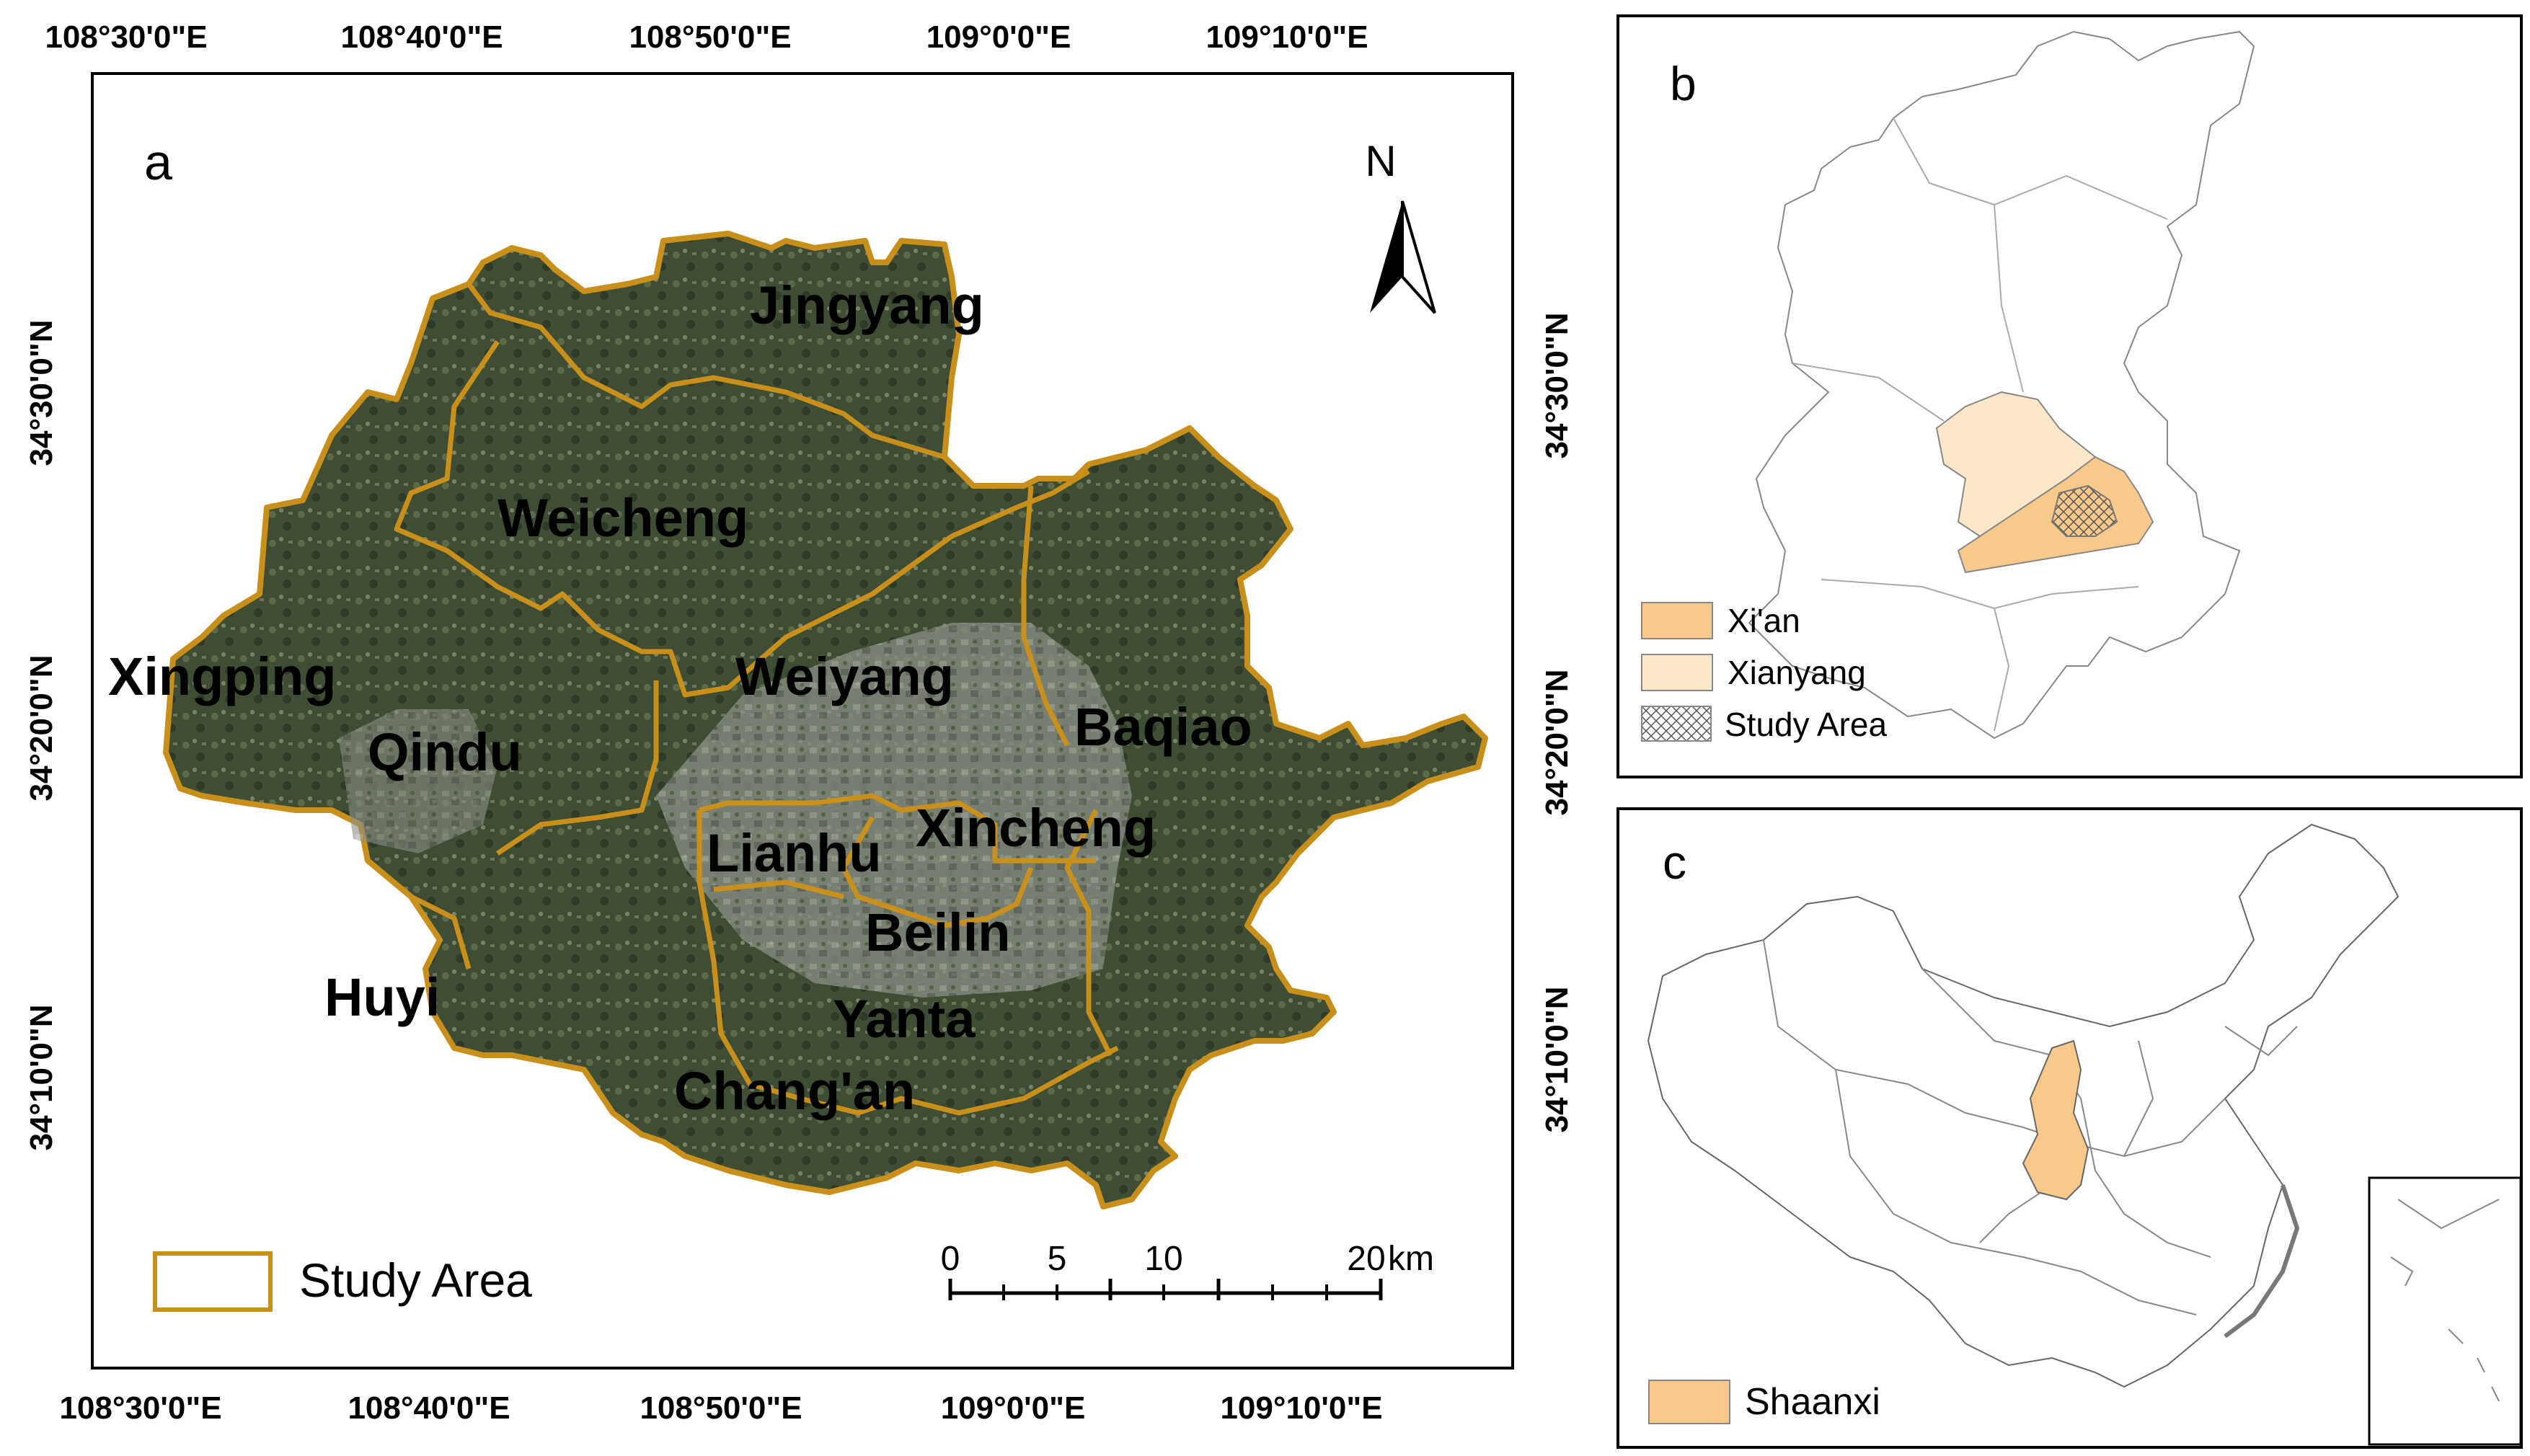  Describe the element at coordinates (1677, 620) in the screenshot. I see `legend-xian-swatch` at that location.